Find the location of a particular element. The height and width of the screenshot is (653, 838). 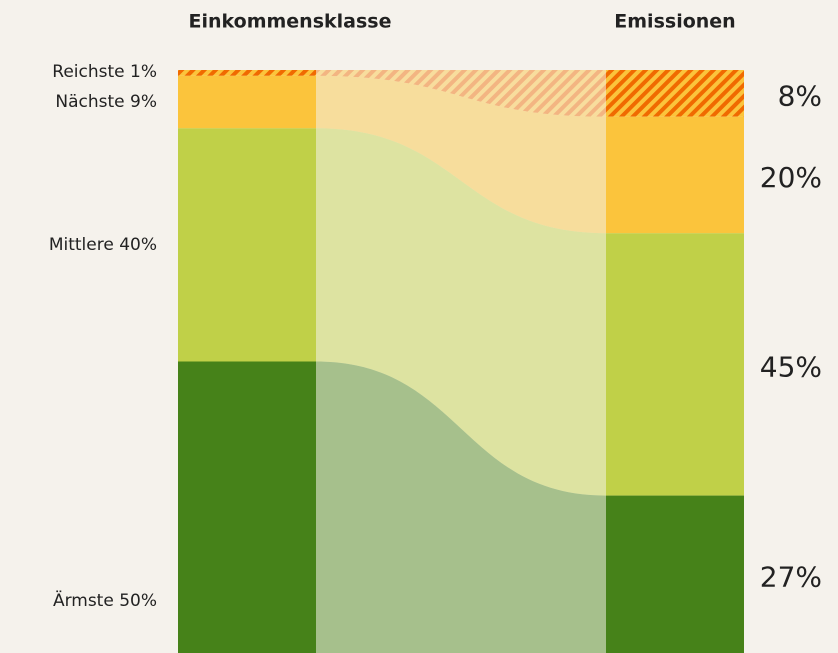

column-header: Emissionen is located at coordinates (674, 22).